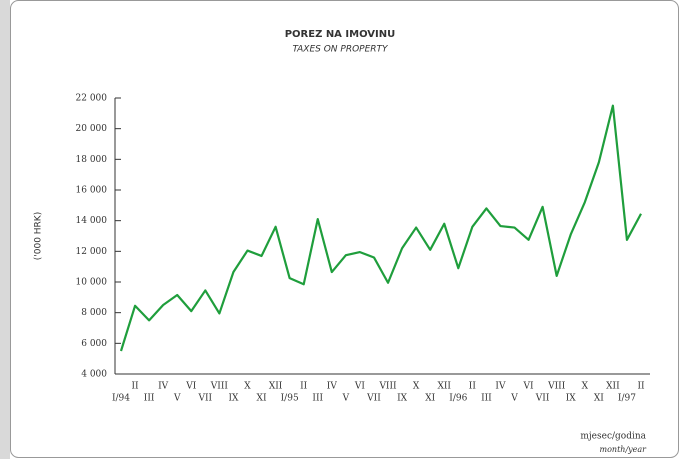 This screenshot has height=463, width=680. What do you see at coordinates (39, 236) in the screenshot?
I see `y-axis-label: ('000 HRK)` at bounding box center [39, 236].